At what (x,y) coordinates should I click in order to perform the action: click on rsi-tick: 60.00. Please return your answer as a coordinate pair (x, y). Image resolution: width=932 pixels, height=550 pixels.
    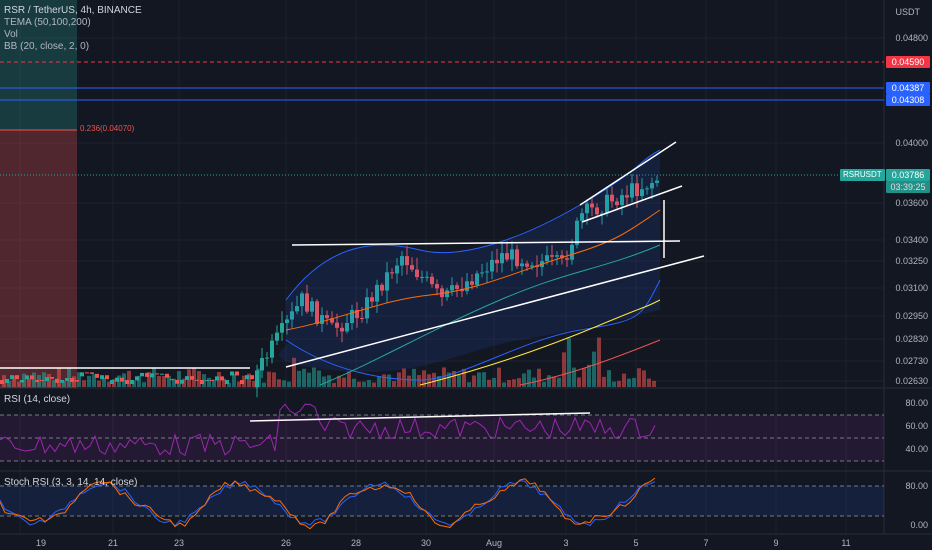
    Looking at the image, I should click on (916, 426).